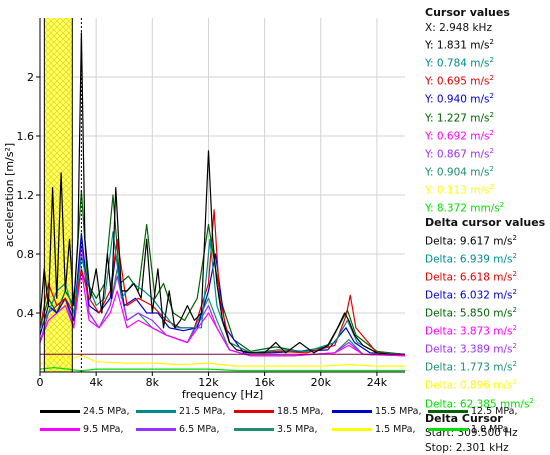  Describe the element at coordinates (106, 411) in the screenshot. I see `legend-label: 24.5 MPa,` at that location.